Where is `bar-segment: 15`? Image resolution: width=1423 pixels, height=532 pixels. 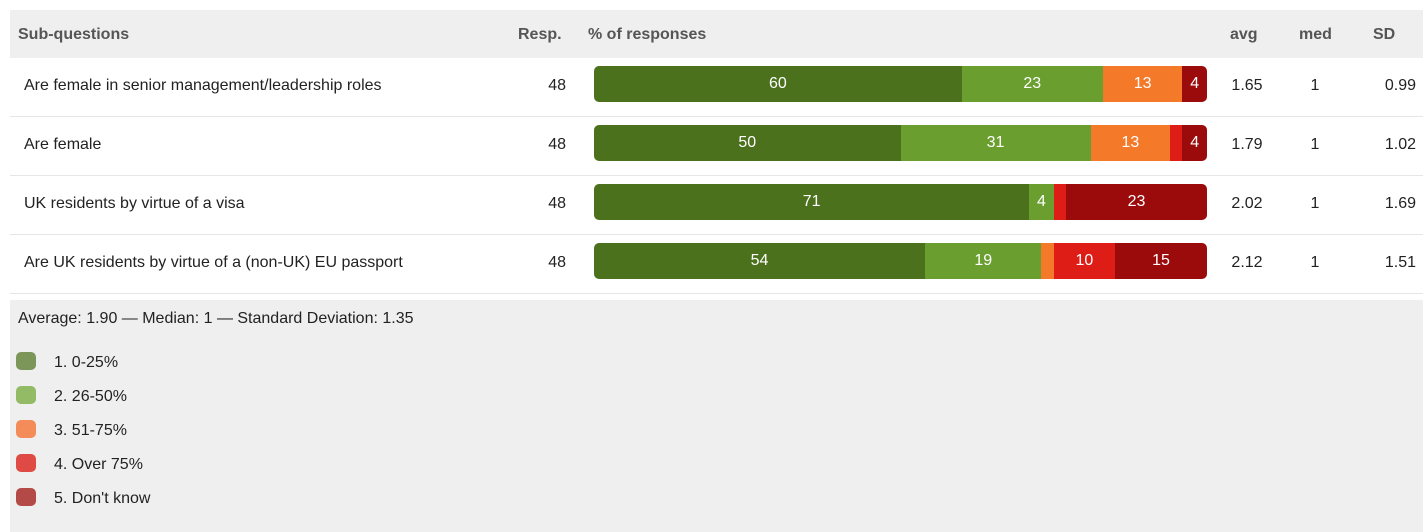
bar-segment: 15 is located at coordinates (1161, 261).